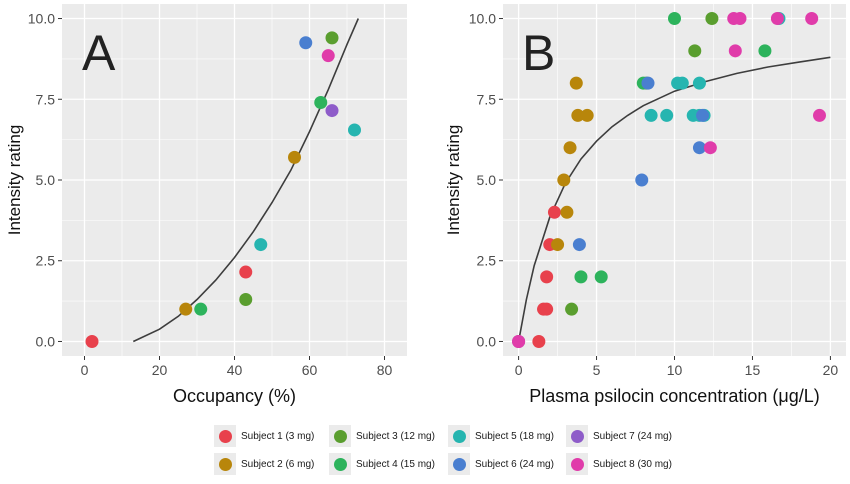  I want to click on legend-item: Subject 4 (15 mg), so click(382, 464).